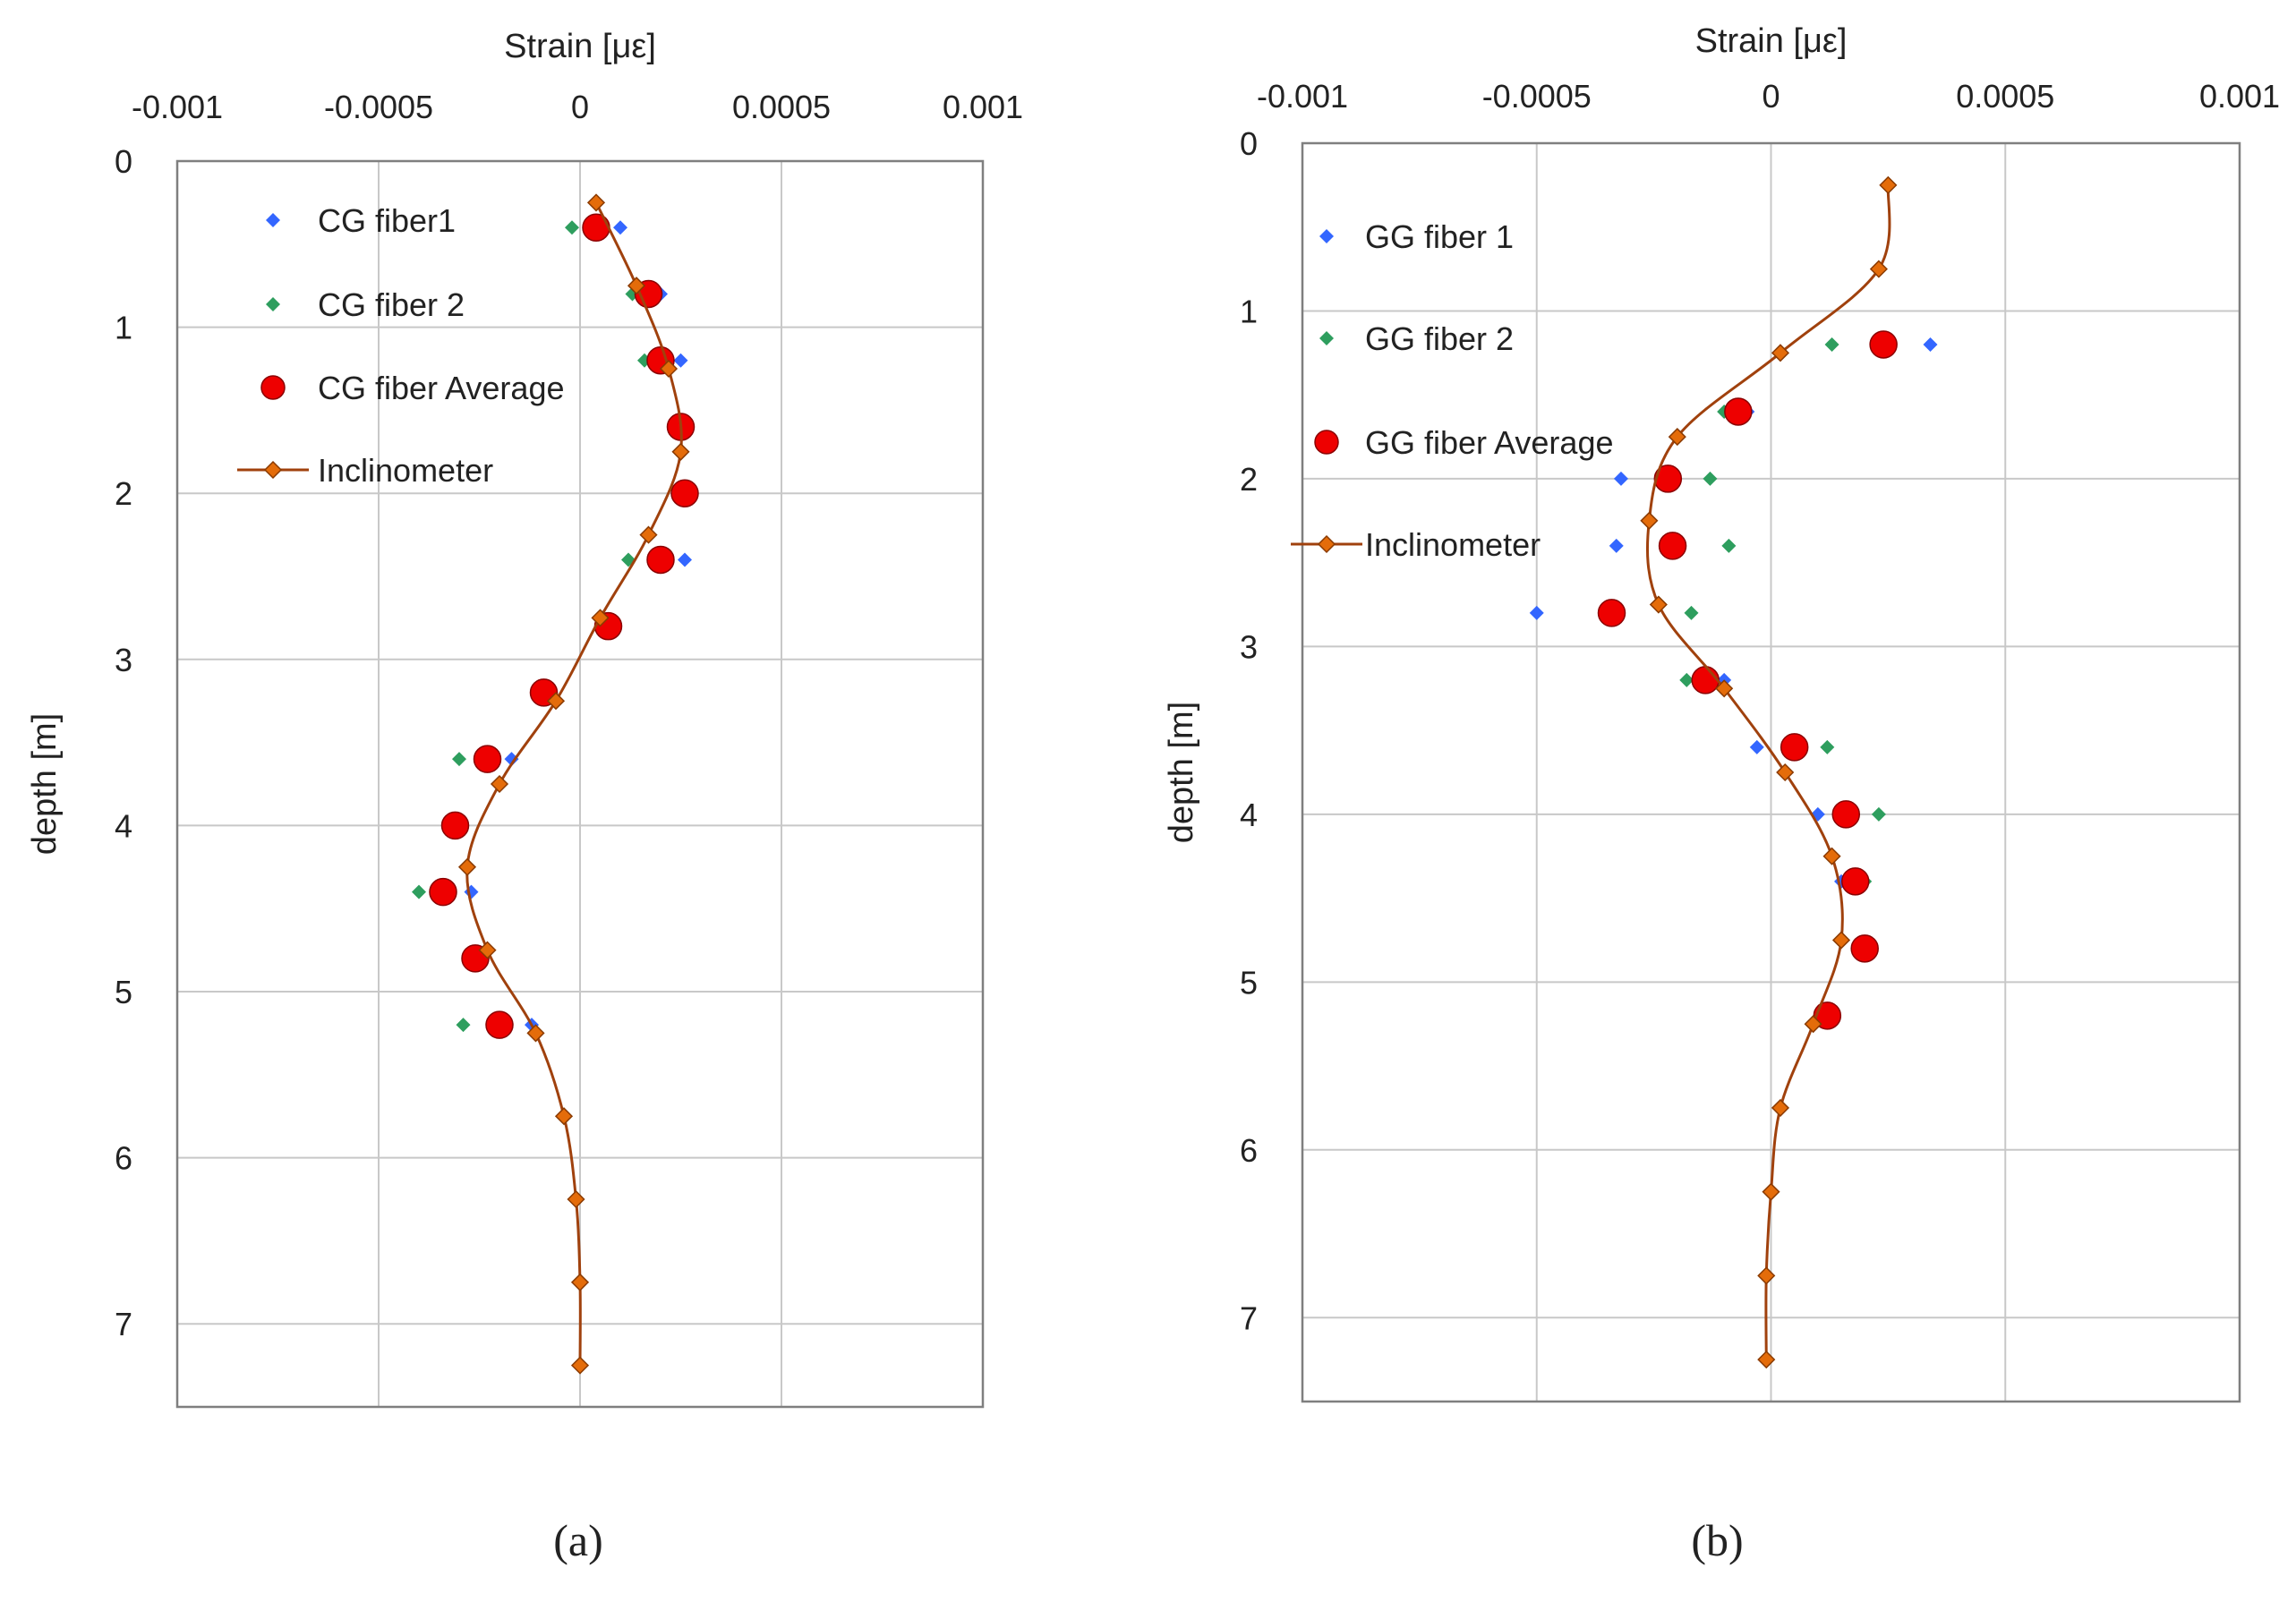 The height and width of the screenshot is (1602, 2296). I want to click on inclinometer-line, so click(1768, 772).